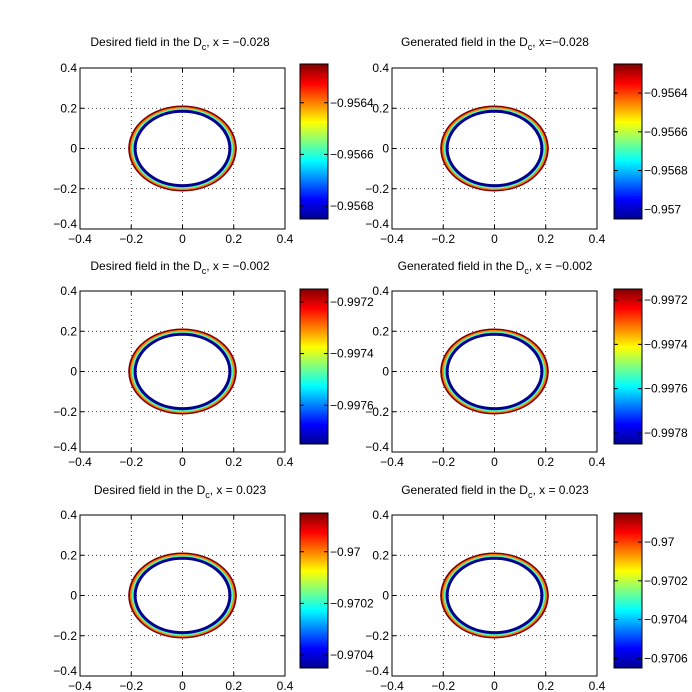 The width and height of the screenshot is (692, 692). Describe the element at coordinates (666, 658) in the screenshot. I see `colorbar-tick-label: −0.9706` at that location.